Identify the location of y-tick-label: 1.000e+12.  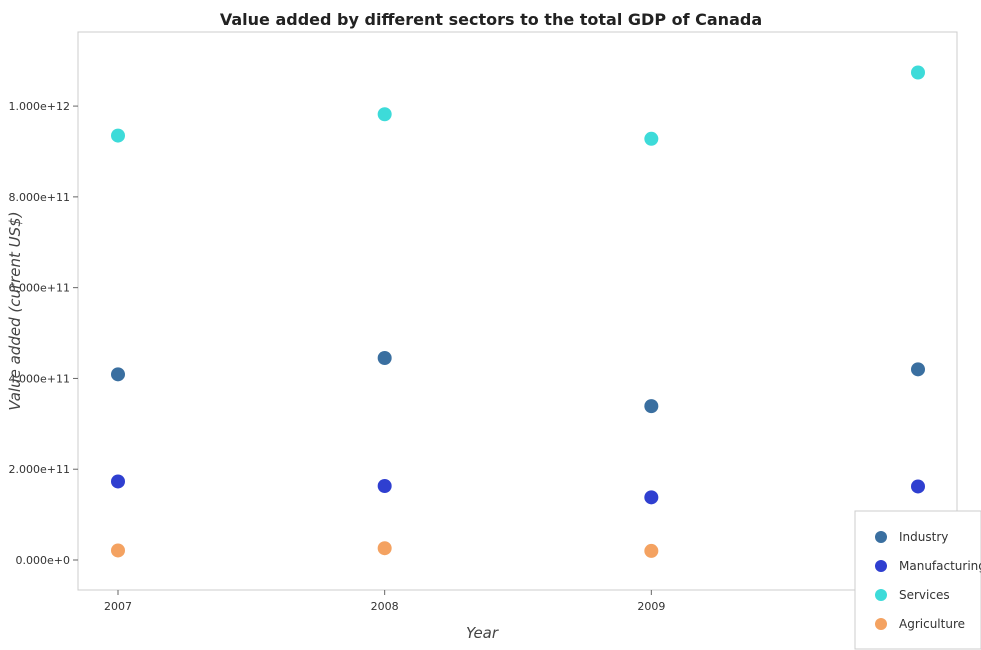
(39, 106).